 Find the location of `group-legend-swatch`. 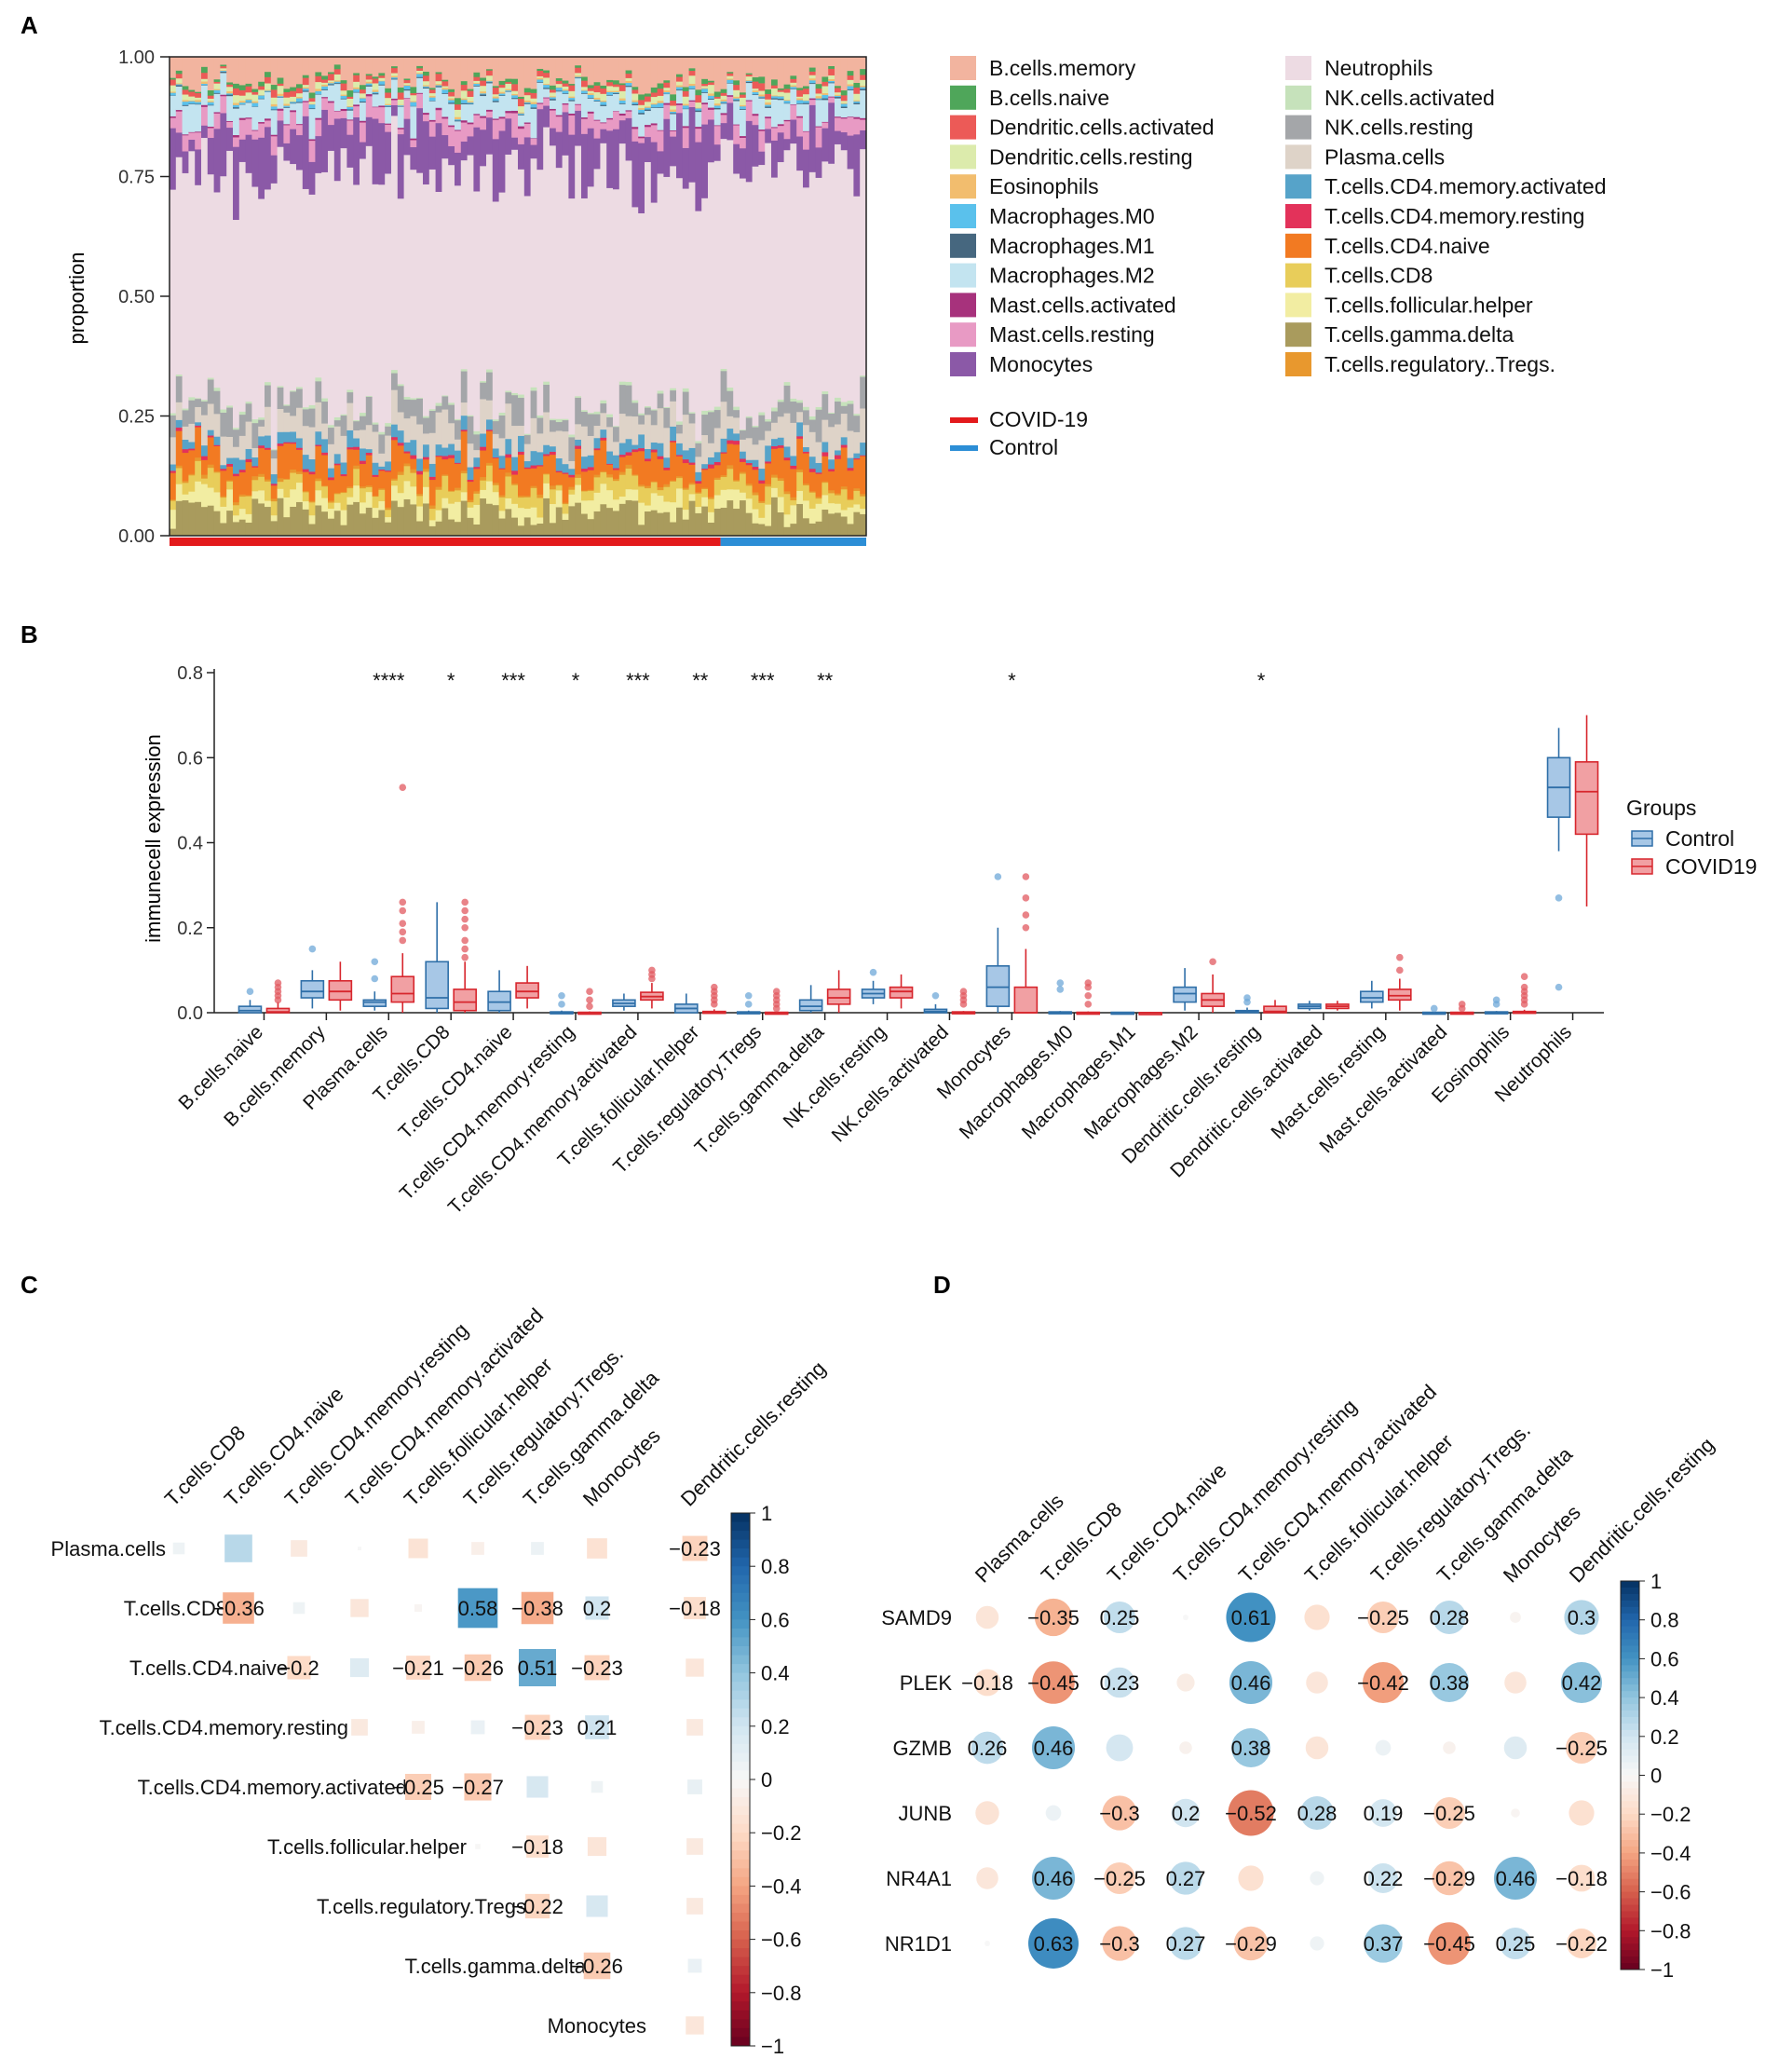

group-legend-swatch is located at coordinates (964, 420).